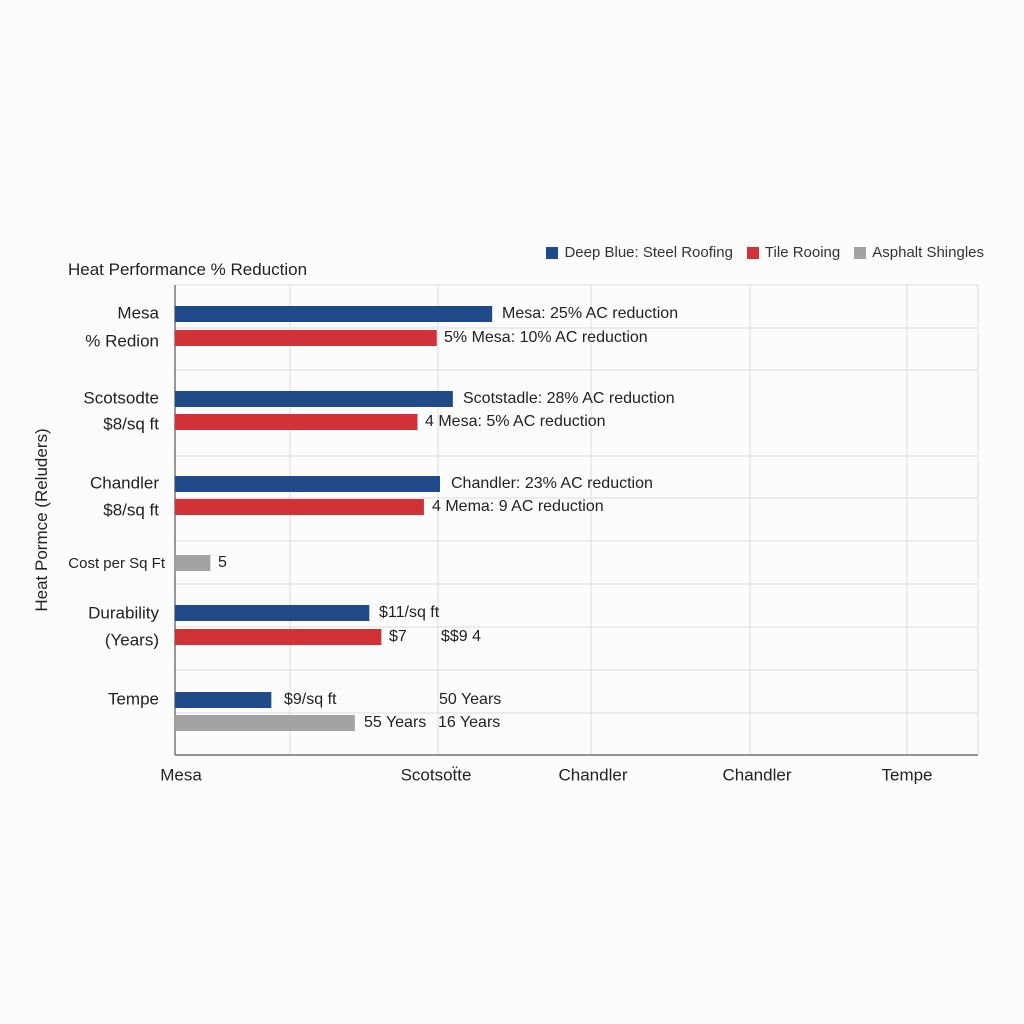 Image resolution: width=1024 pixels, height=1024 pixels. What do you see at coordinates (906, 774) in the screenshot?
I see `x-tick-label: Tempe` at bounding box center [906, 774].